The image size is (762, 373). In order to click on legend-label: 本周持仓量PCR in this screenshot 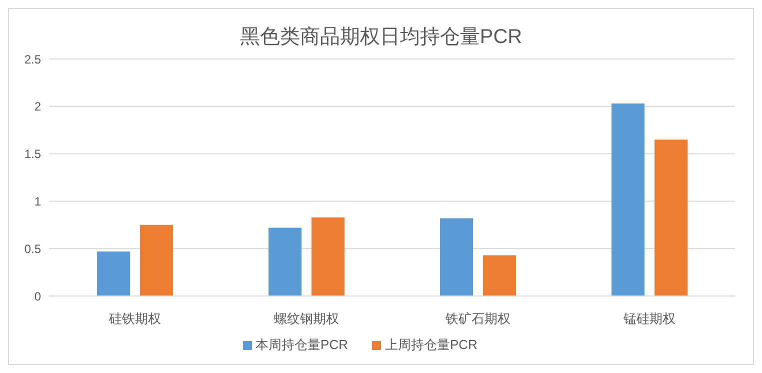, I will do `click(302, 344)`.